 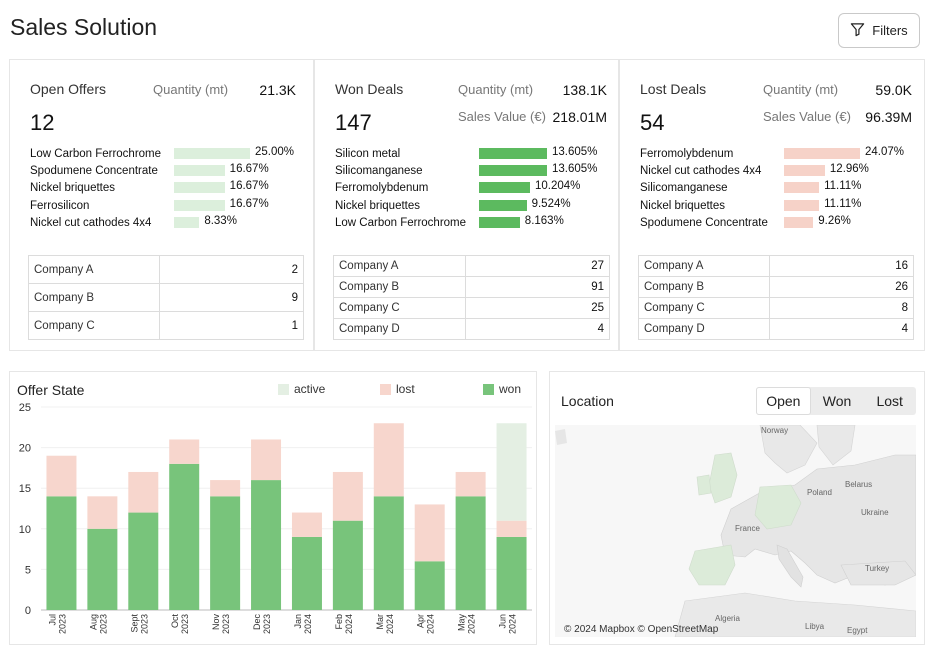 I want to click on product-row: Nickel cut cathodes 4x4 8.33%, so click(x=170, y=223).